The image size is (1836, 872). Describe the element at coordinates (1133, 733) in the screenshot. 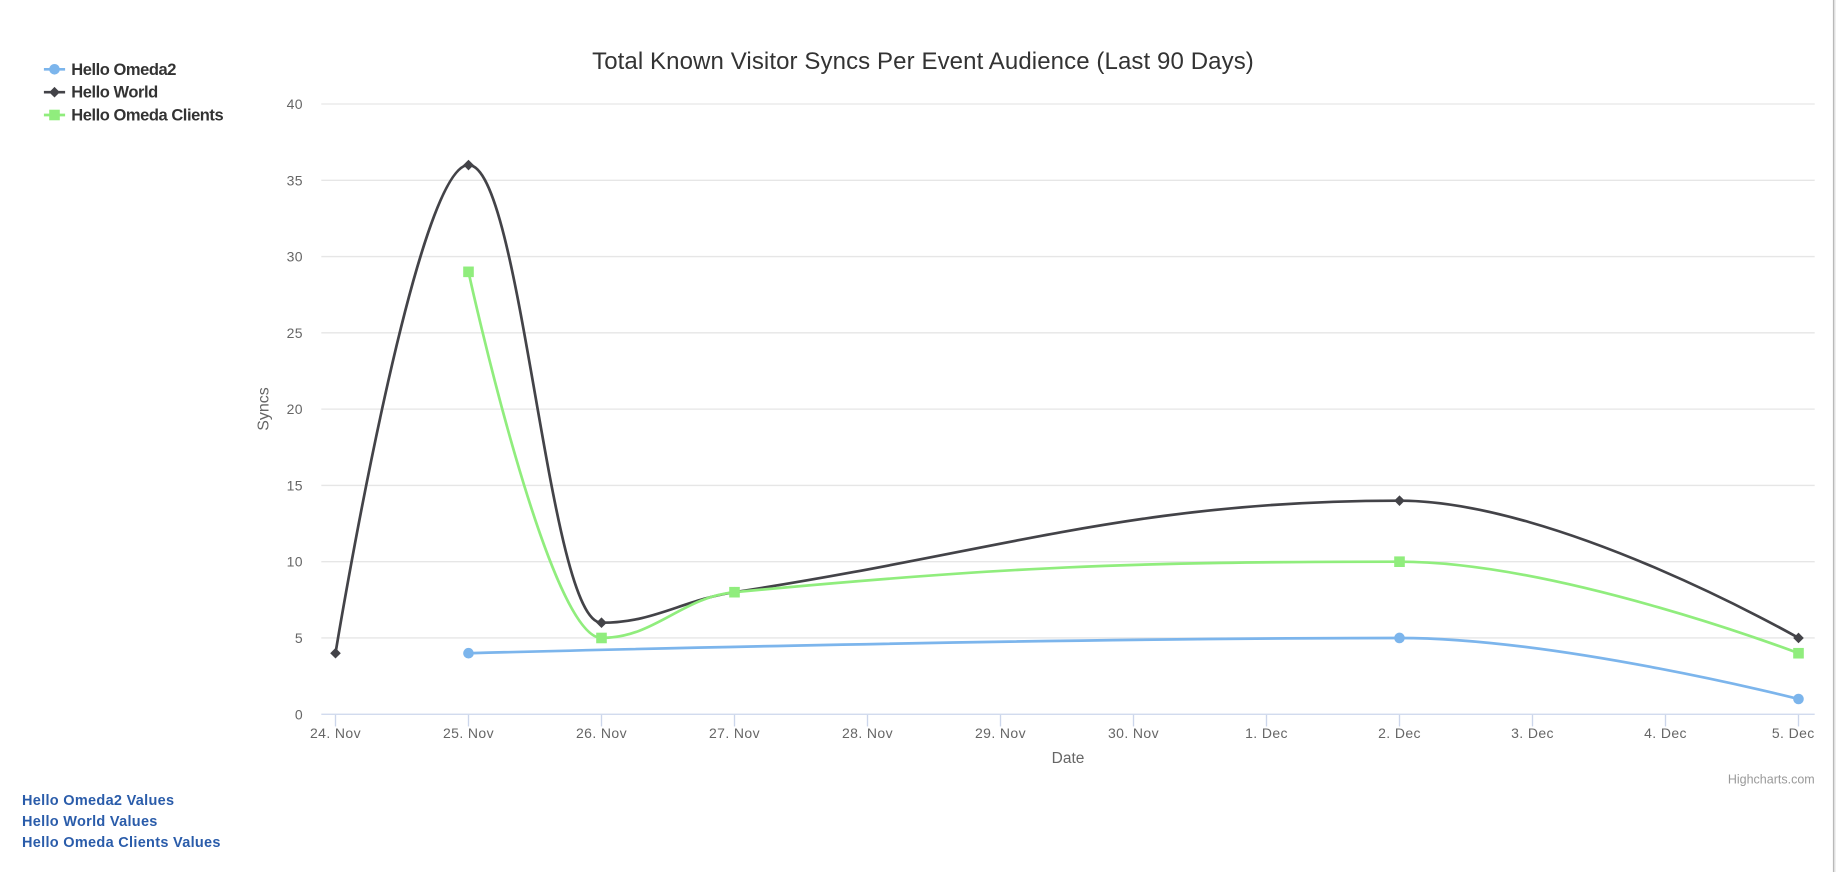

I see `svg-text: 30. Nov` at that location.